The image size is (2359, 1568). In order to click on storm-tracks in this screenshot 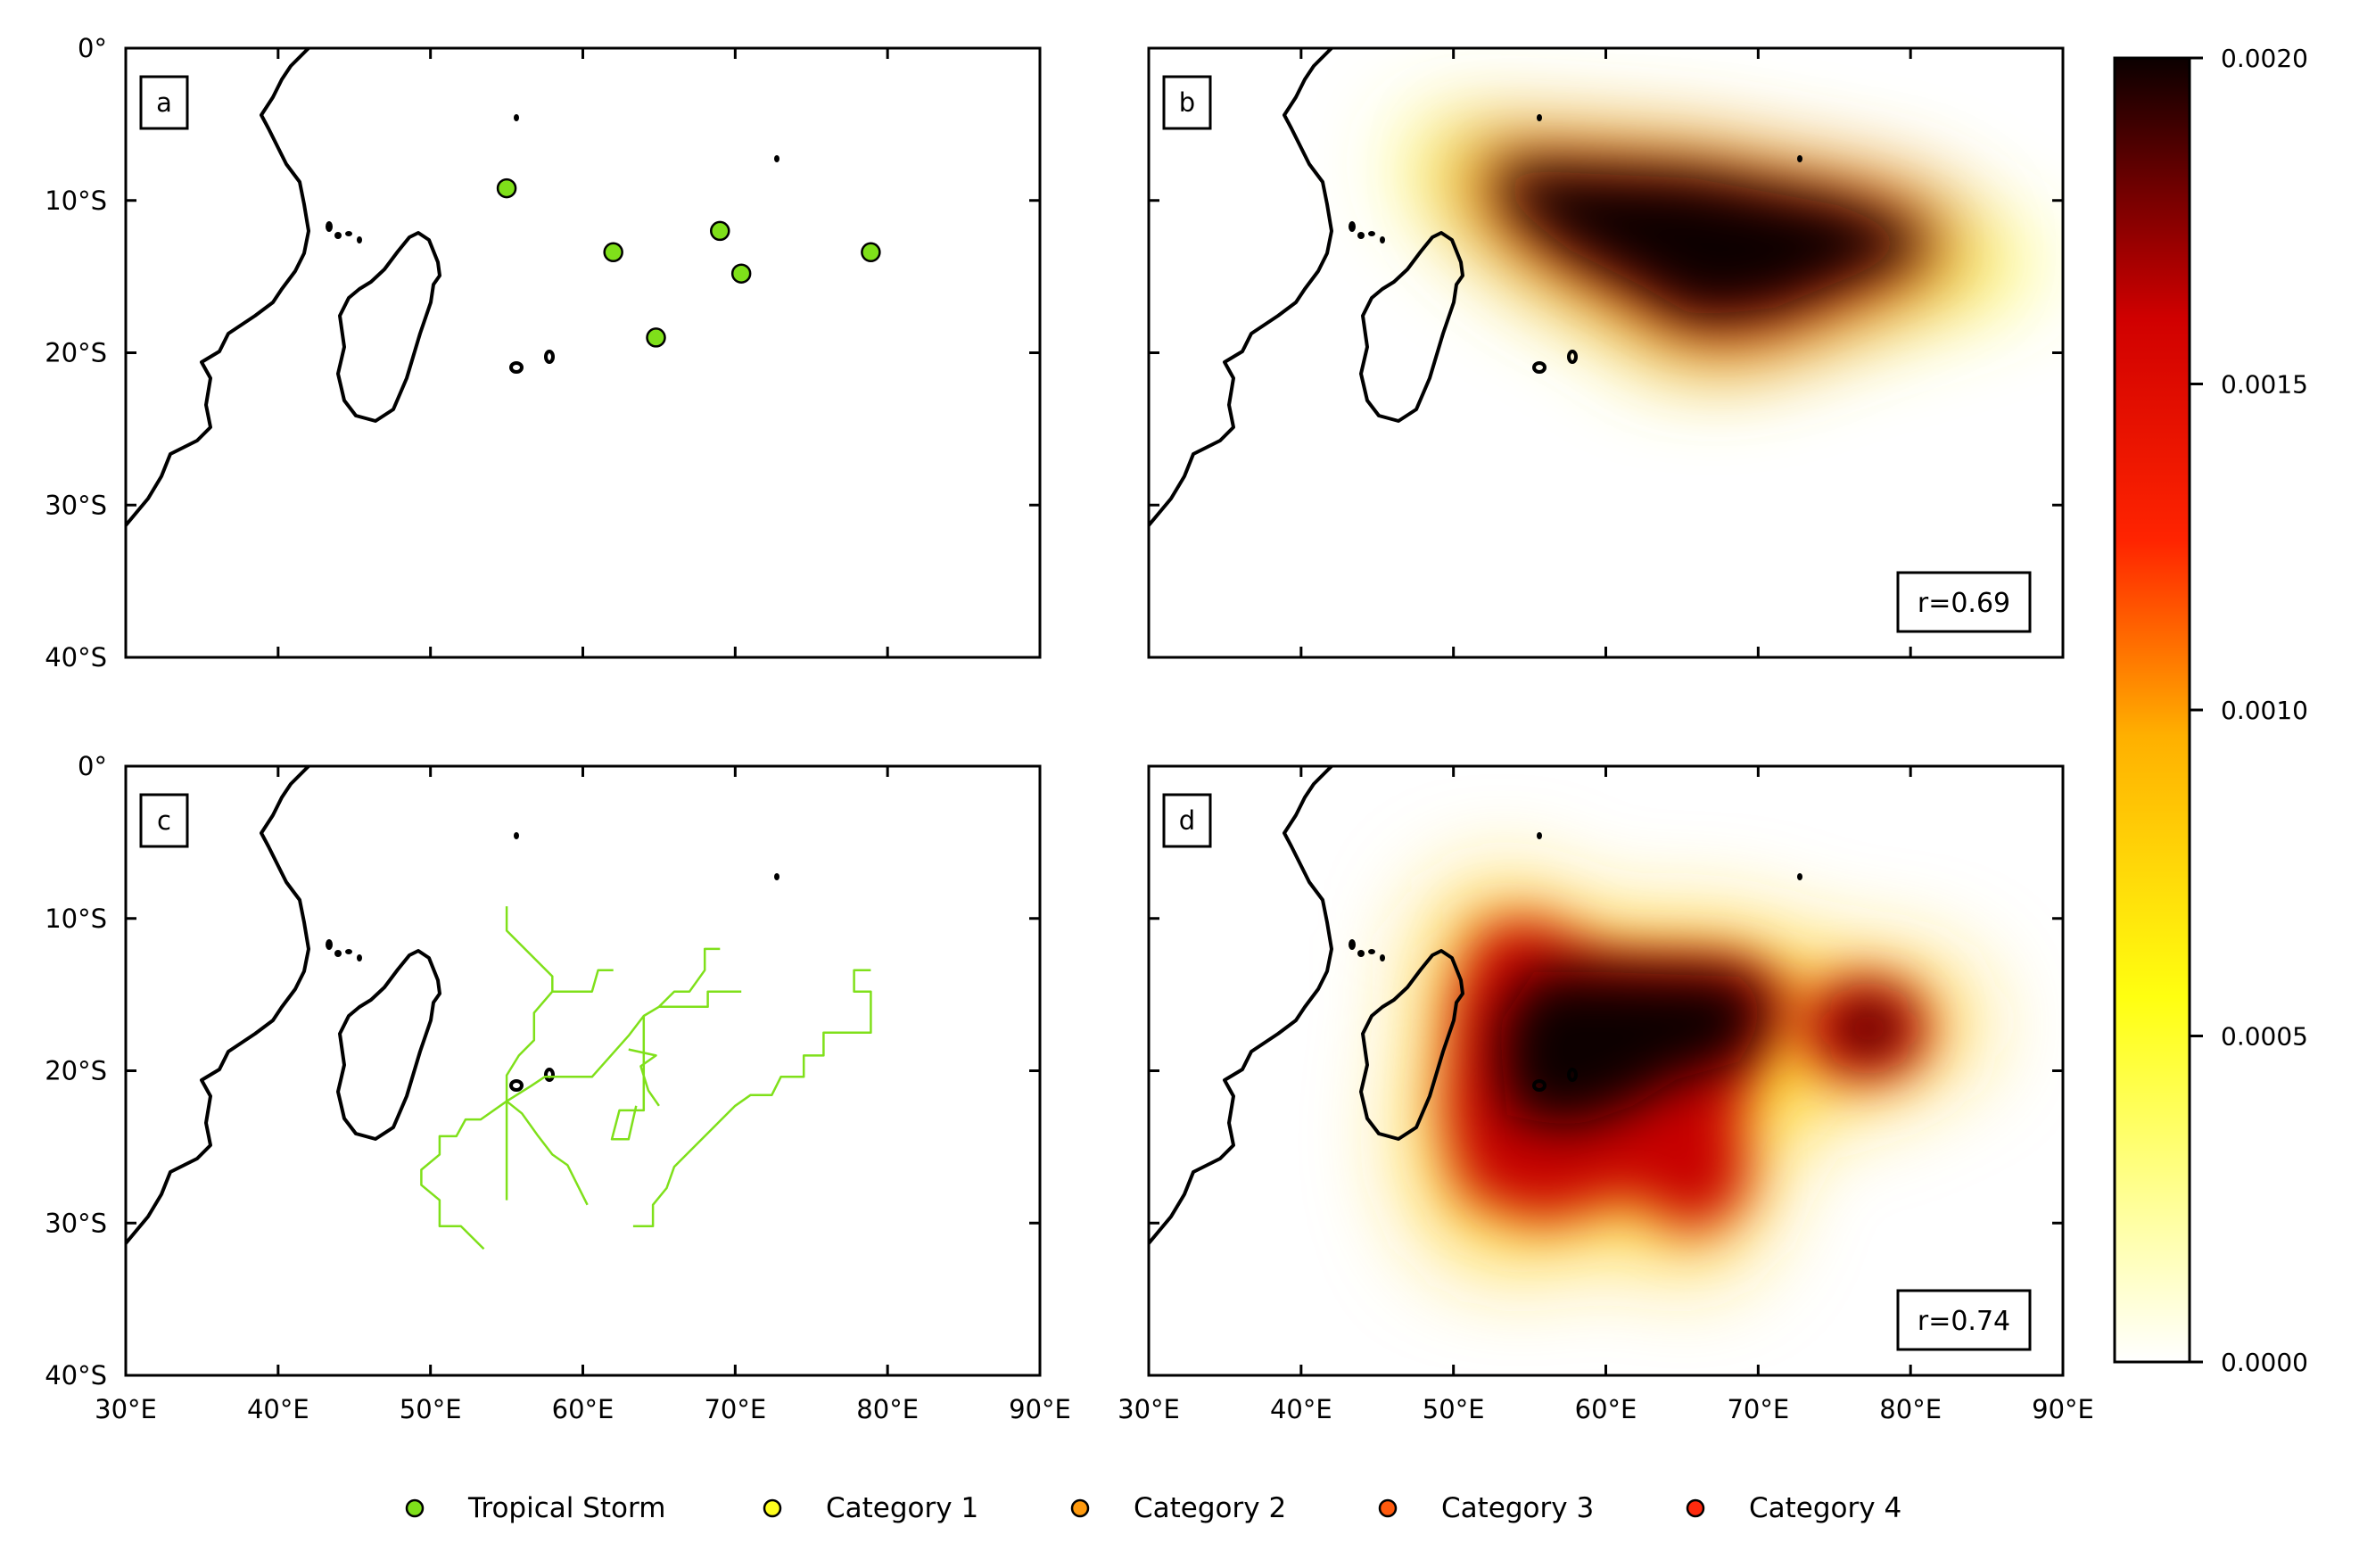, I will do `click(646, 1078)`.